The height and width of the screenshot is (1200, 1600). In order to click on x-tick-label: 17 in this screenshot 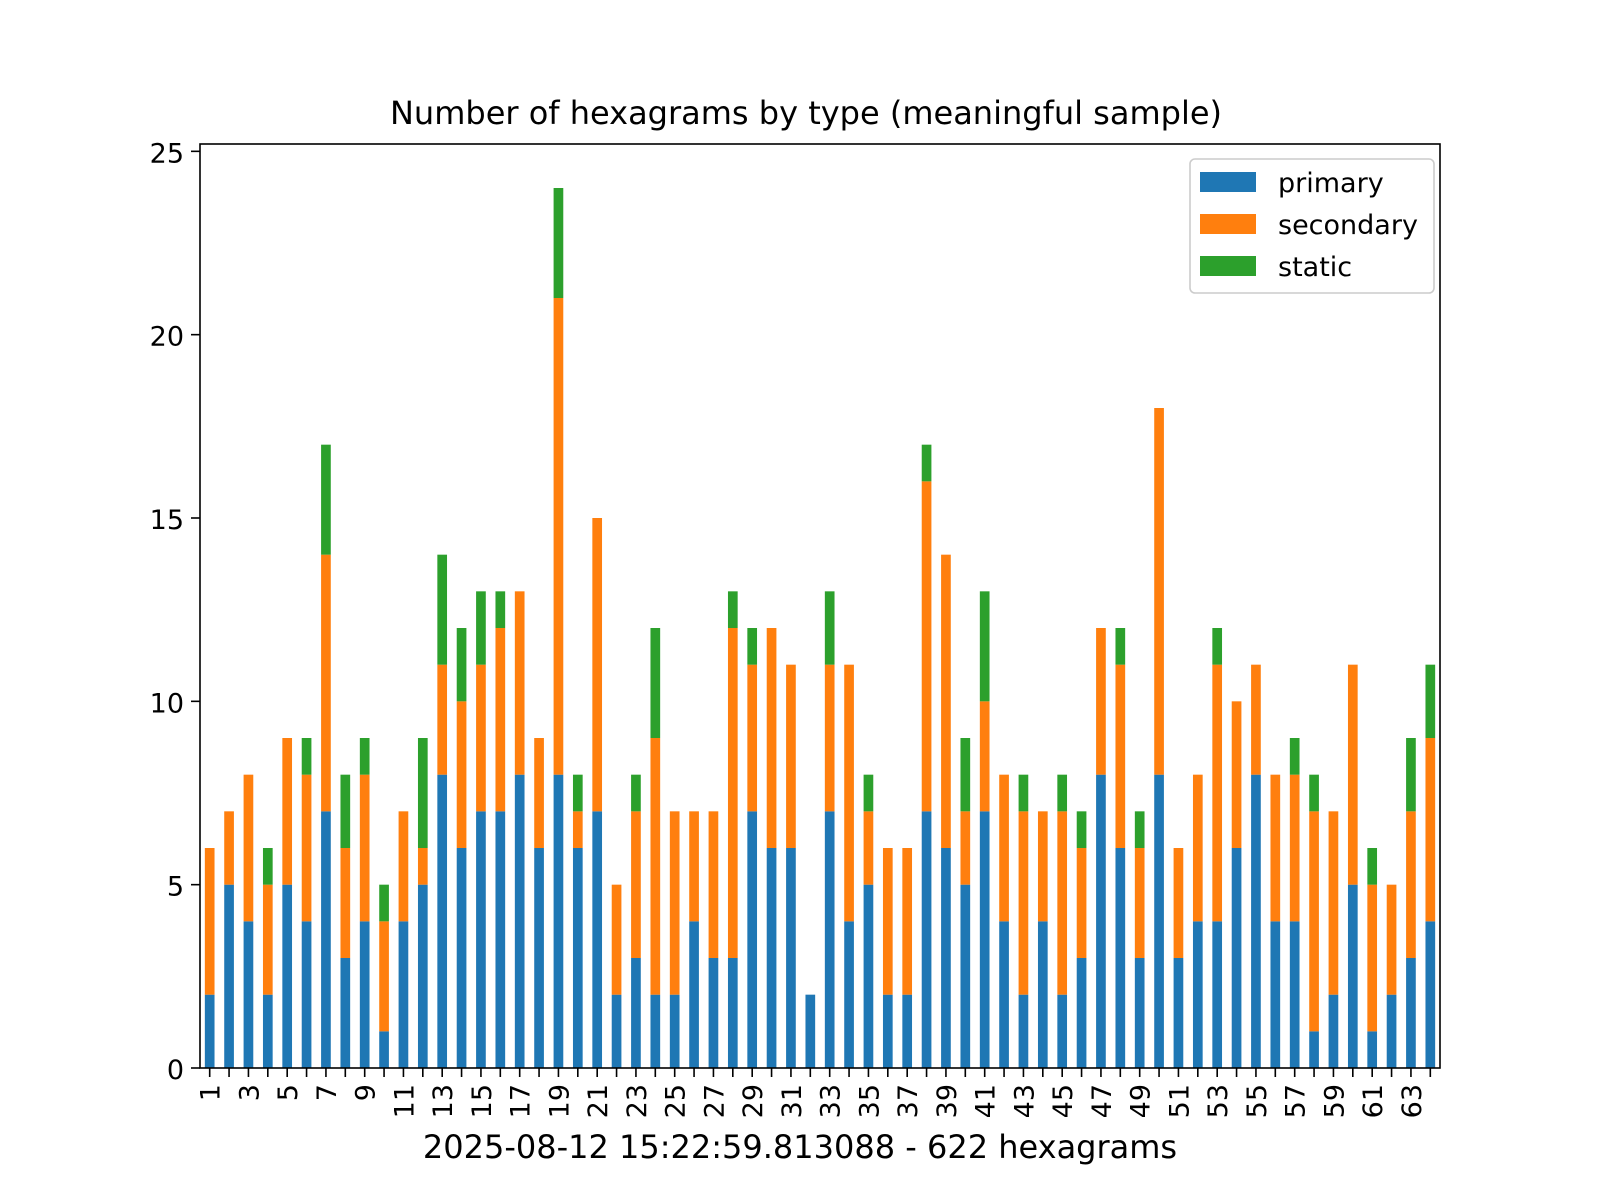, I will do `click(521, 1101)`.